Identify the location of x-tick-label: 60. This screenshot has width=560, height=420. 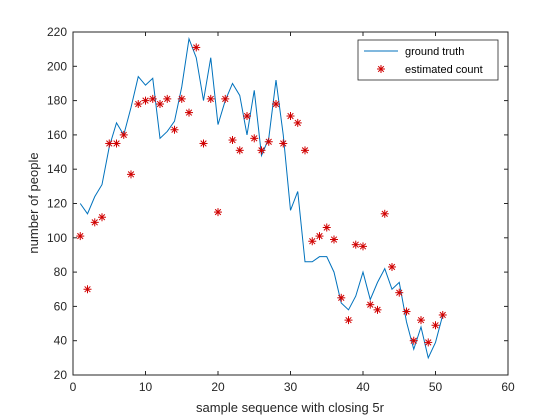
(508, 387).